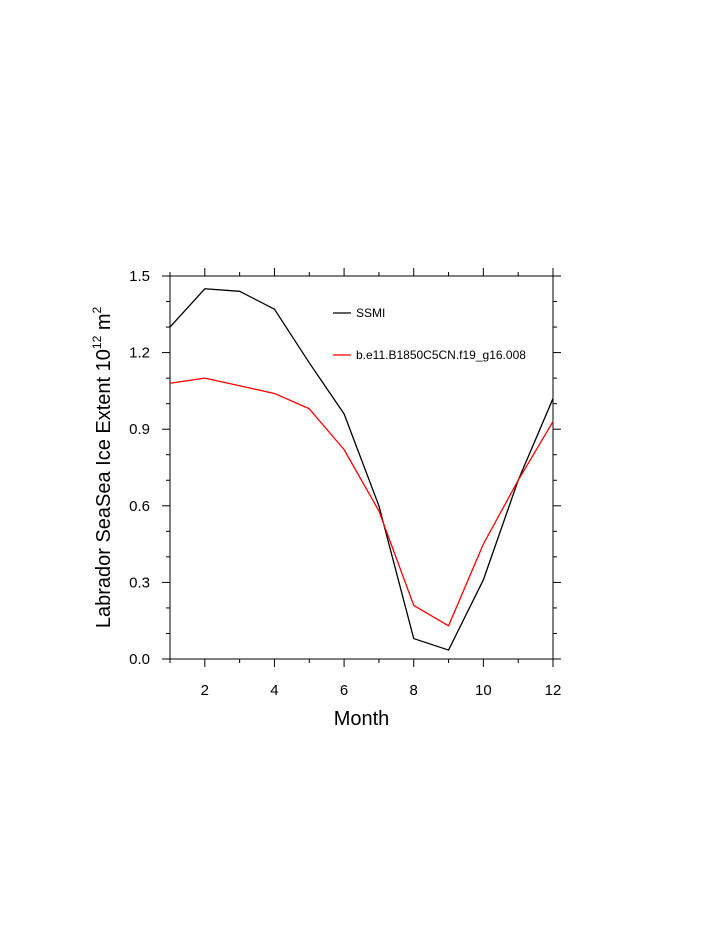 The image size is (723, 935). What do you see at coordinates (370, 313) in the screenshot?
I see `legend-label: SSMI` at bounding box center [370, 313].